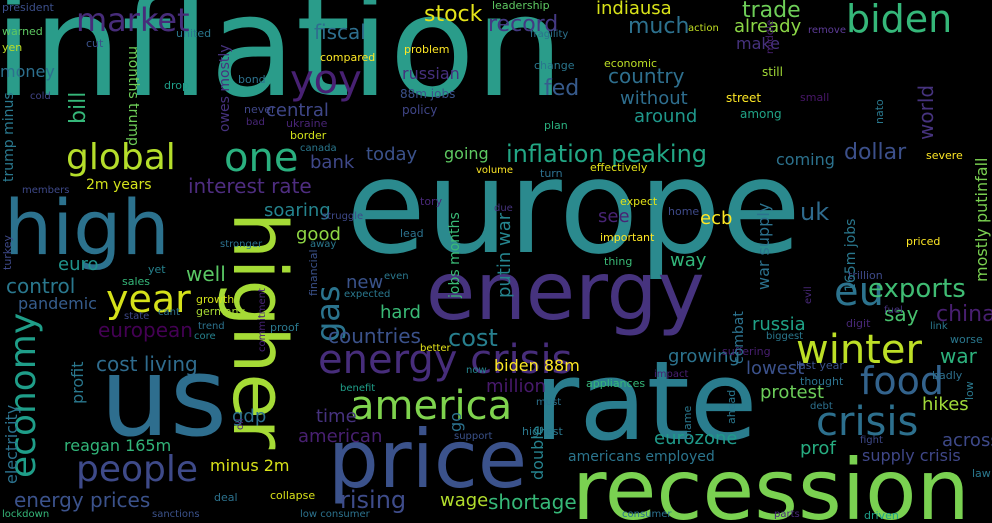 Image resolution: width=992 pixels, height=523 pixels. What do you see at coordinates (504, 255) in the screenshot?
I see `word-putin-war: putin war` at bounding box center [504, 255].